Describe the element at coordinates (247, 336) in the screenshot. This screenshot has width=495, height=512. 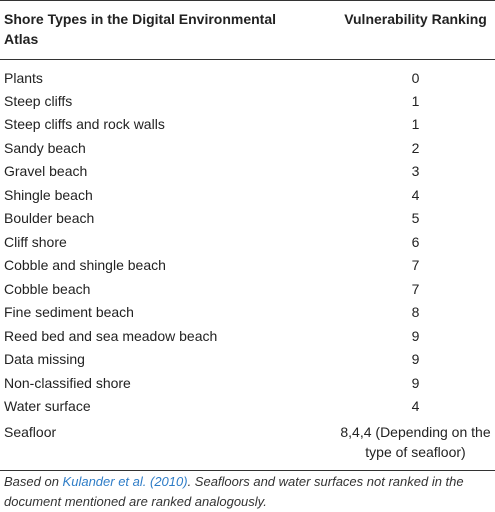
I see `table-row: Reed bed and sea meadow beach 9` at that location.